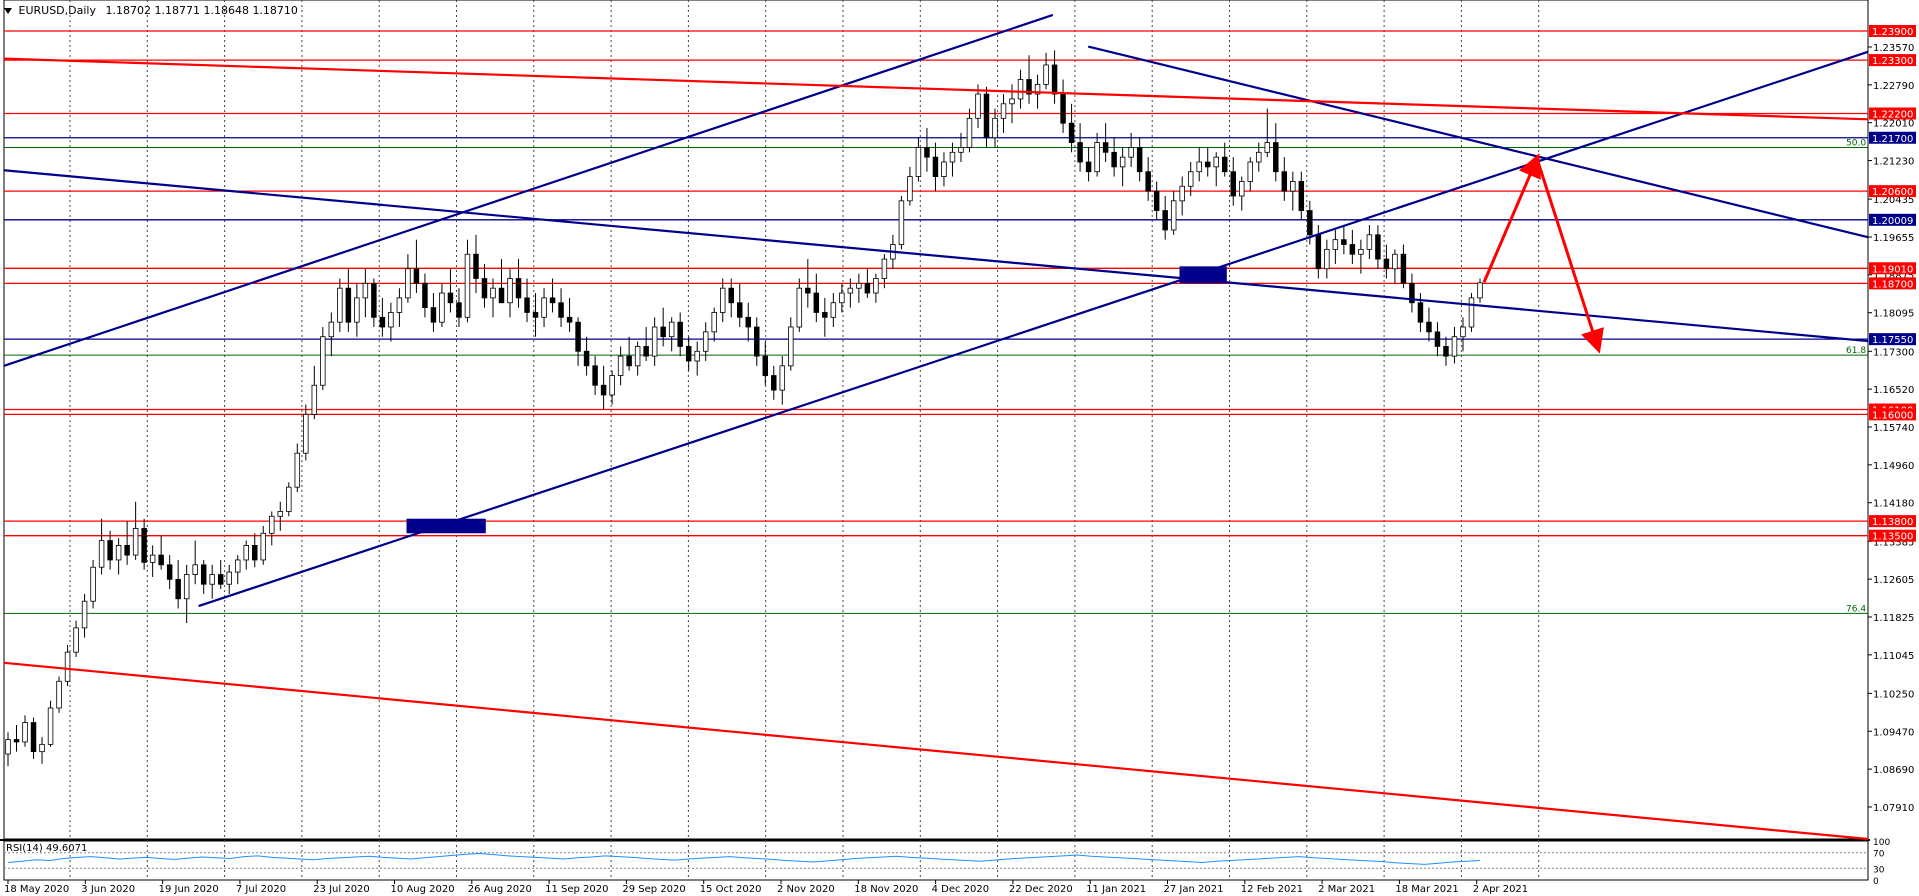 The width and height of the screenshot is (1919, 896). What do you see at coordinates (1893, 770) in the screenshot?
I see `price-tick-label: 1.08690` at bounding box center [1893, 770].